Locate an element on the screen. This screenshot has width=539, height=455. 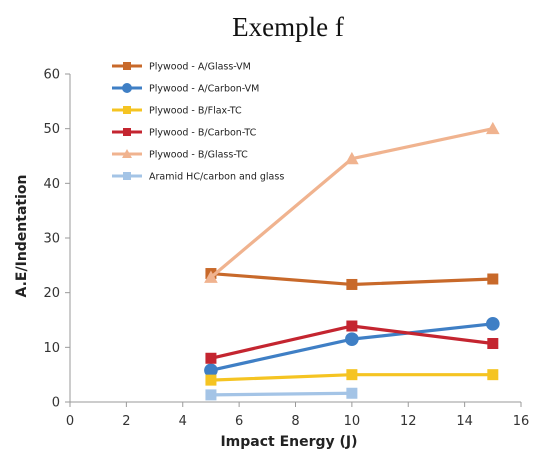
legend-label: Plywood - B/Carbon-TC is located at coordinates (203, 133).